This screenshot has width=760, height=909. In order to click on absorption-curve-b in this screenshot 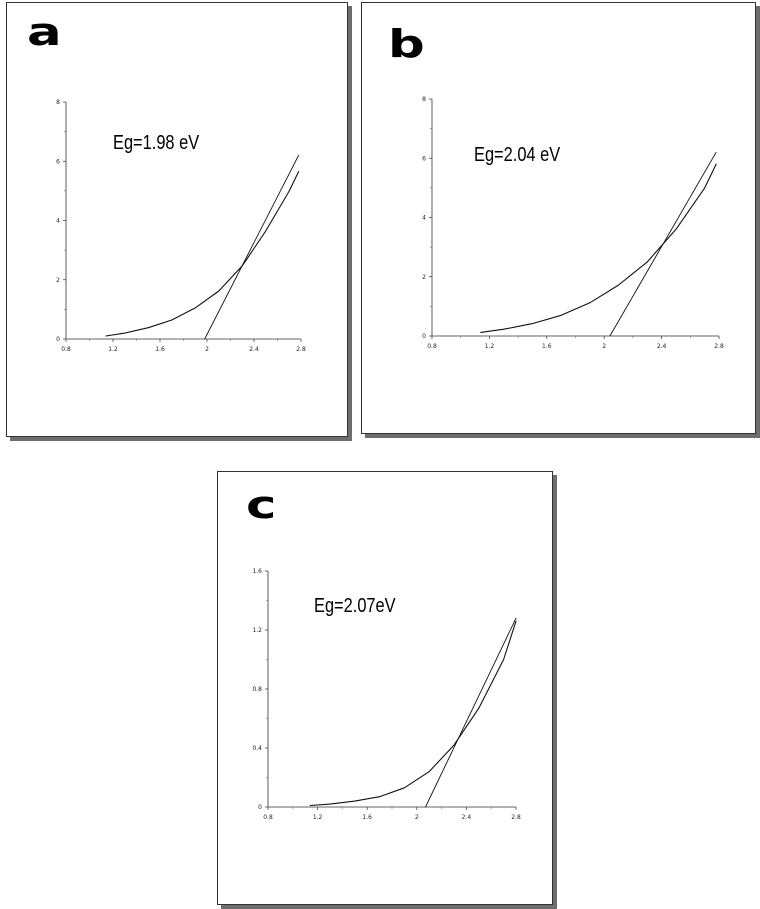, I will do `click(598, 248)`.